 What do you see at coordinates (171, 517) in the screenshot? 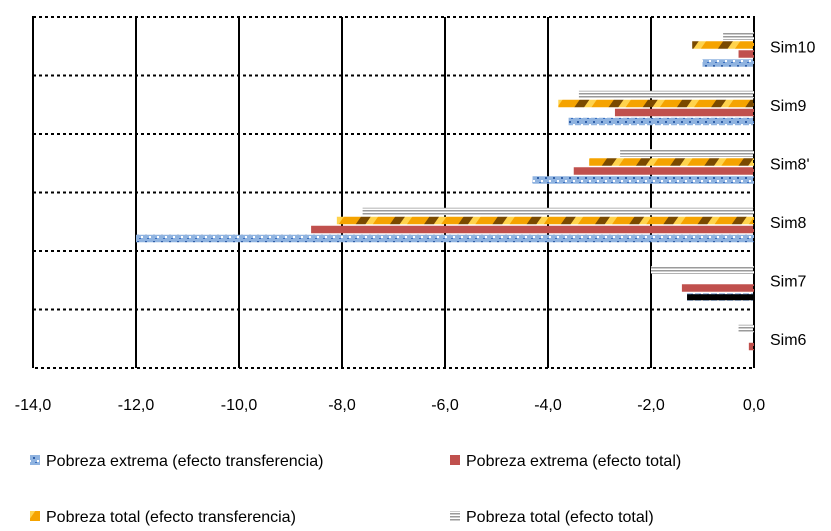
I see `legend-label: Pobreza total (efecto transferencia)` at bounding box center [171, 517].